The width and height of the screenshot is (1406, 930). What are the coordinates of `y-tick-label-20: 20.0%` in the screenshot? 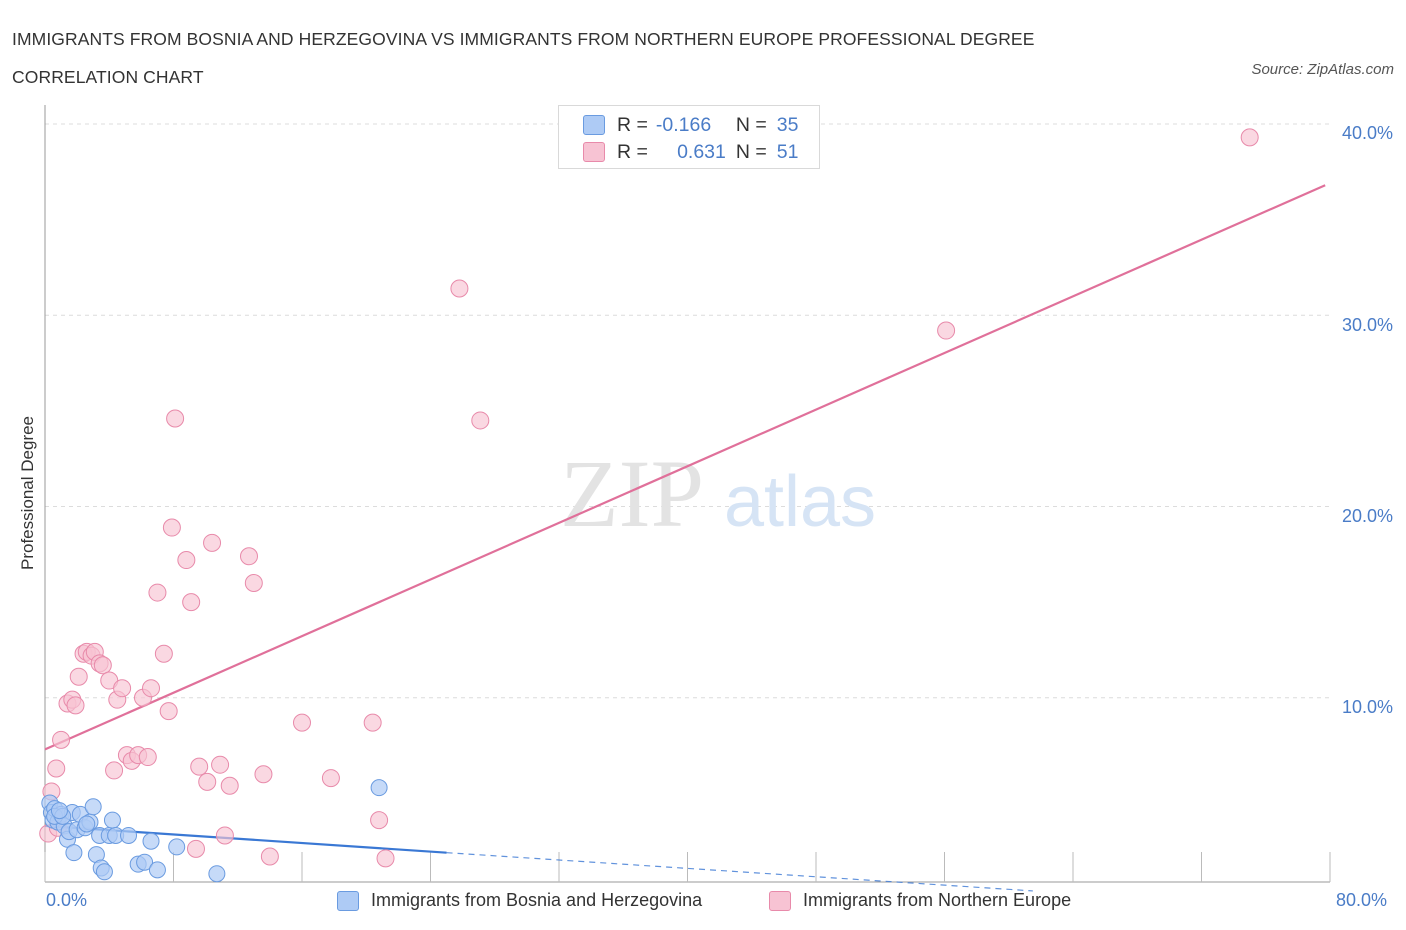 It's located at (1367, 516).